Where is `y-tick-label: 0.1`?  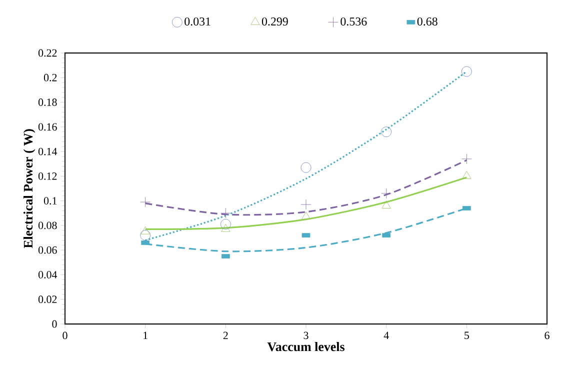
y-tick-label: 0.1 is located at coordinates (50, 201).